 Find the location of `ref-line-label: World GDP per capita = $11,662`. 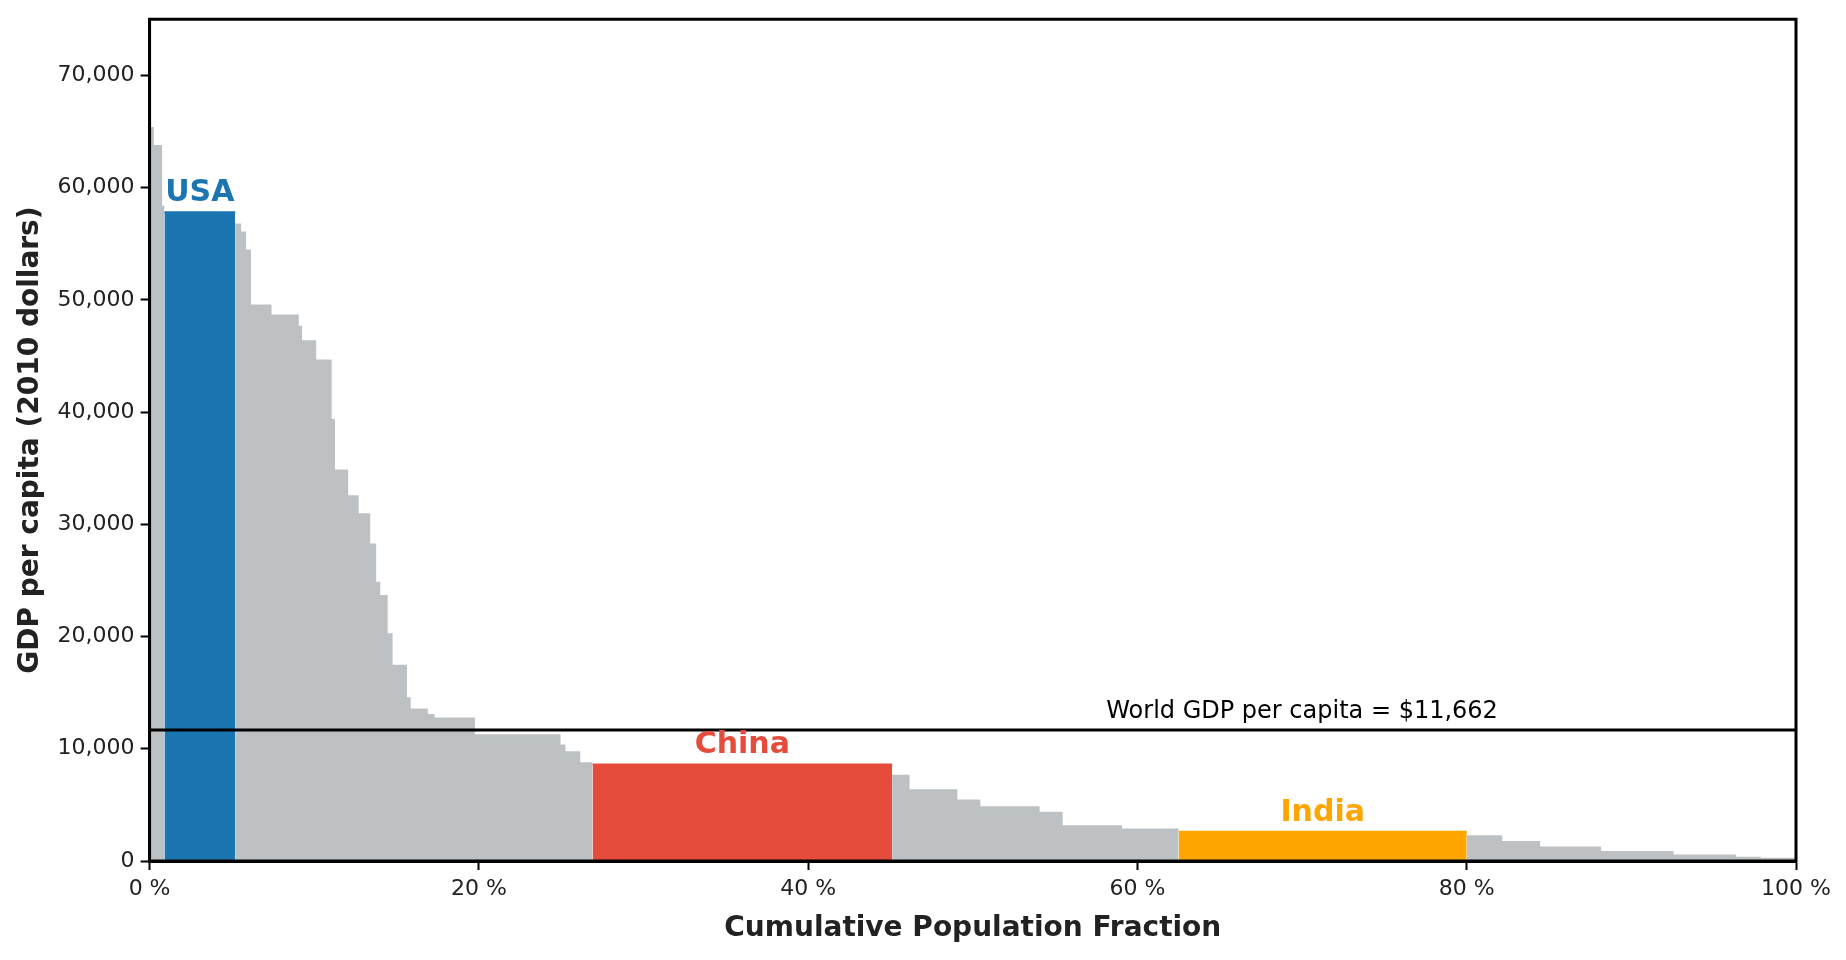

ref-line-label: World GDP per capita = $11,662 is located at coordinates (1302, 710).